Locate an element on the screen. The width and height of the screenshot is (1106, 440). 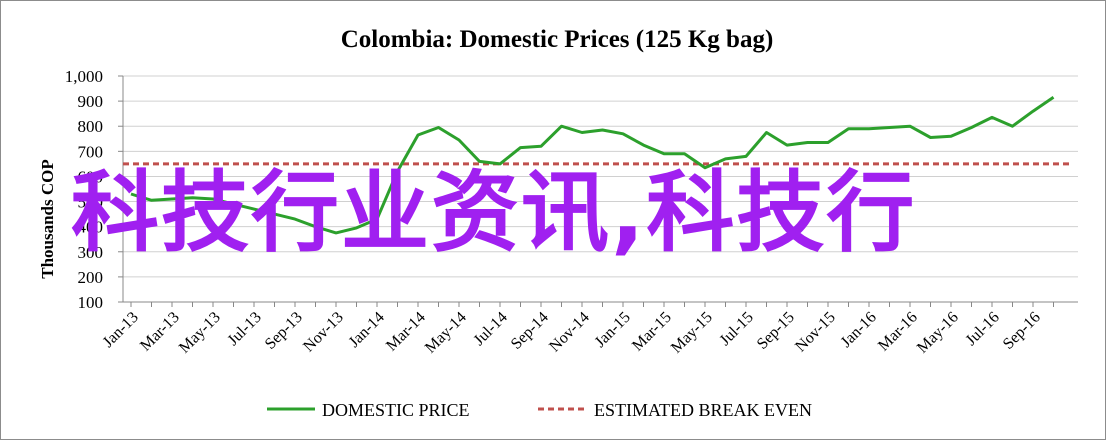
x-tick-label: Sep-13 is located at coordinates (284, 331).